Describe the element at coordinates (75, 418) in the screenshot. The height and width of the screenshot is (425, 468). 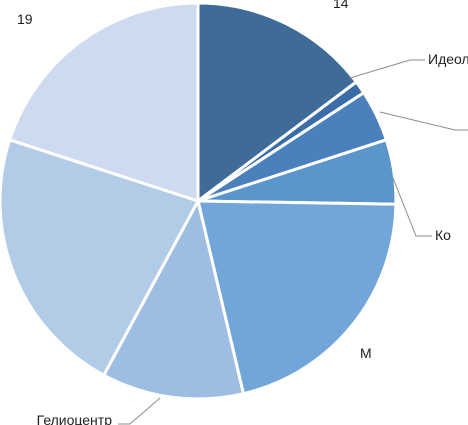
I see `slice-label-5: Гелиоцентр` at that location.